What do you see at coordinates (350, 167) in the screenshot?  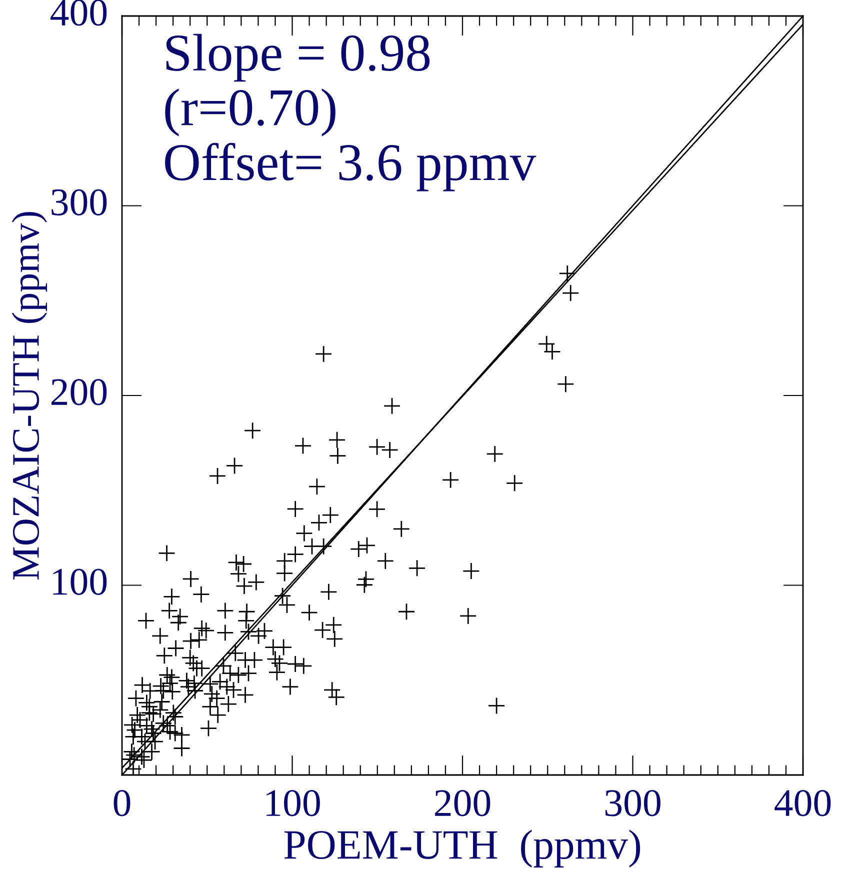 I see `annotation: Offset= 3.6 ppmv` at bounding box center [350, 167].